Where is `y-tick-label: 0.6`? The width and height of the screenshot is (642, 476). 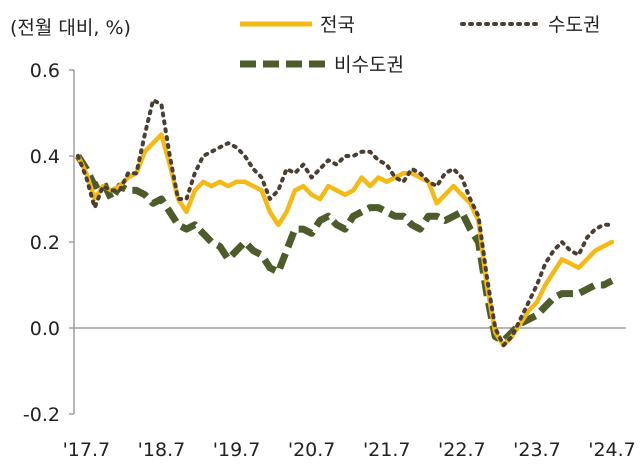 y-tick-label: 0.6 is located at coordinates (45, 71).